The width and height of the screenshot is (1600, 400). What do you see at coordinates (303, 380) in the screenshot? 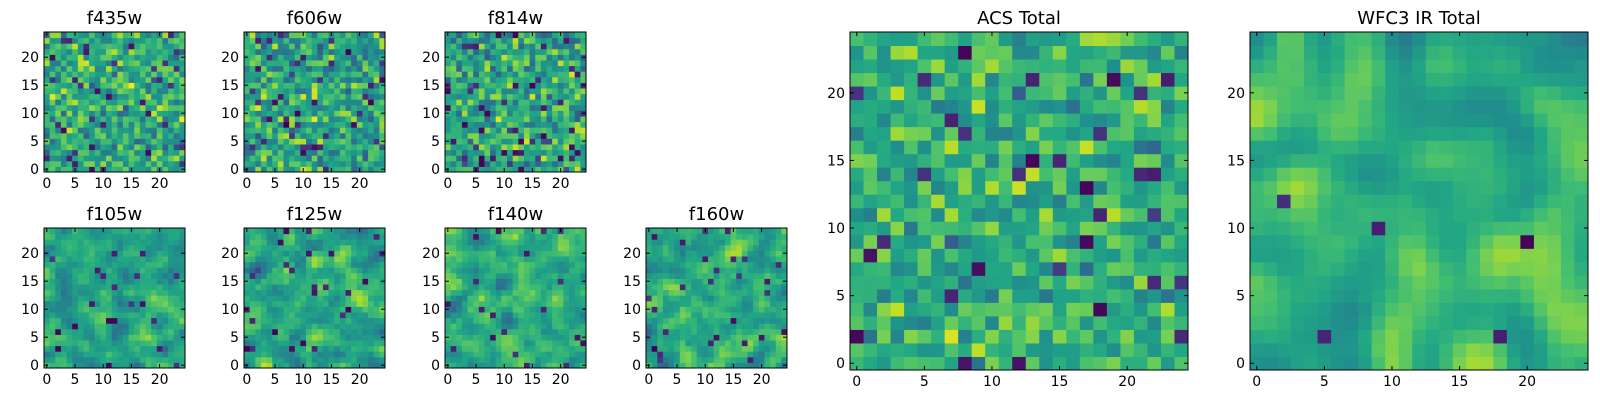
I see `x-tick-label: 10` at bounding box center [303, 380].